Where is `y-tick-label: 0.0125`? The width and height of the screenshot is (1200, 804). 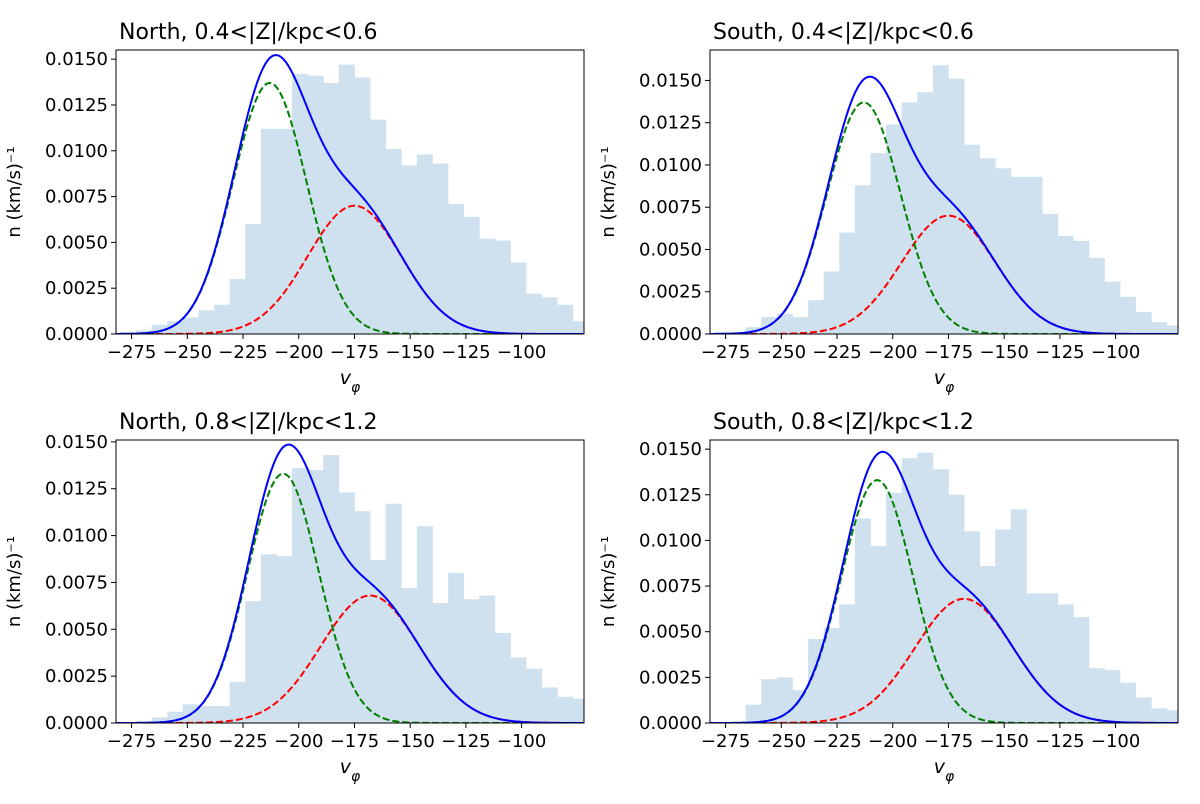
y-tick-label: 0.0125 is located at coordinates (670, 123).